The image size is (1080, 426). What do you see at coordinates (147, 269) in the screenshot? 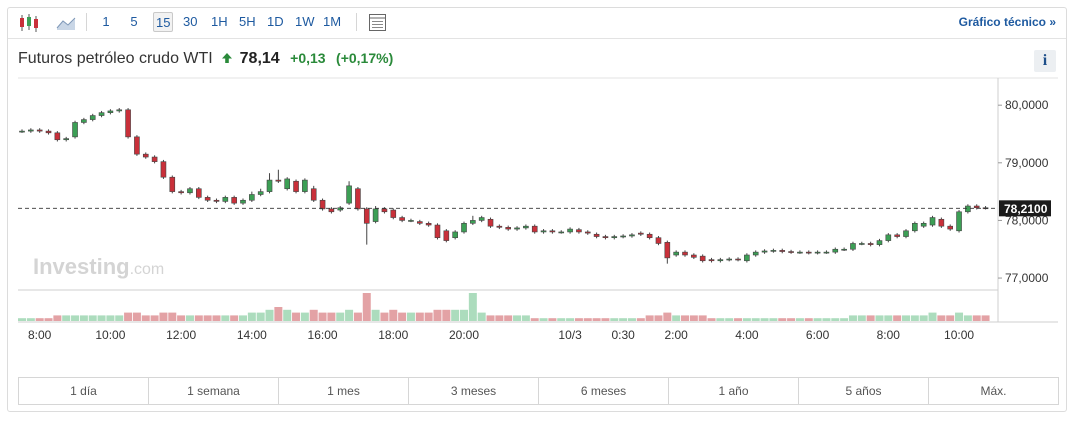
I see `watermark-suffix: .com` at bounding box center [147, 269].